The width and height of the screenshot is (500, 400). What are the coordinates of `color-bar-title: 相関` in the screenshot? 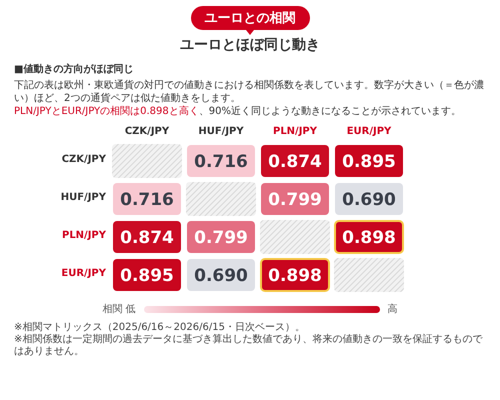 It's located at (112, 309).